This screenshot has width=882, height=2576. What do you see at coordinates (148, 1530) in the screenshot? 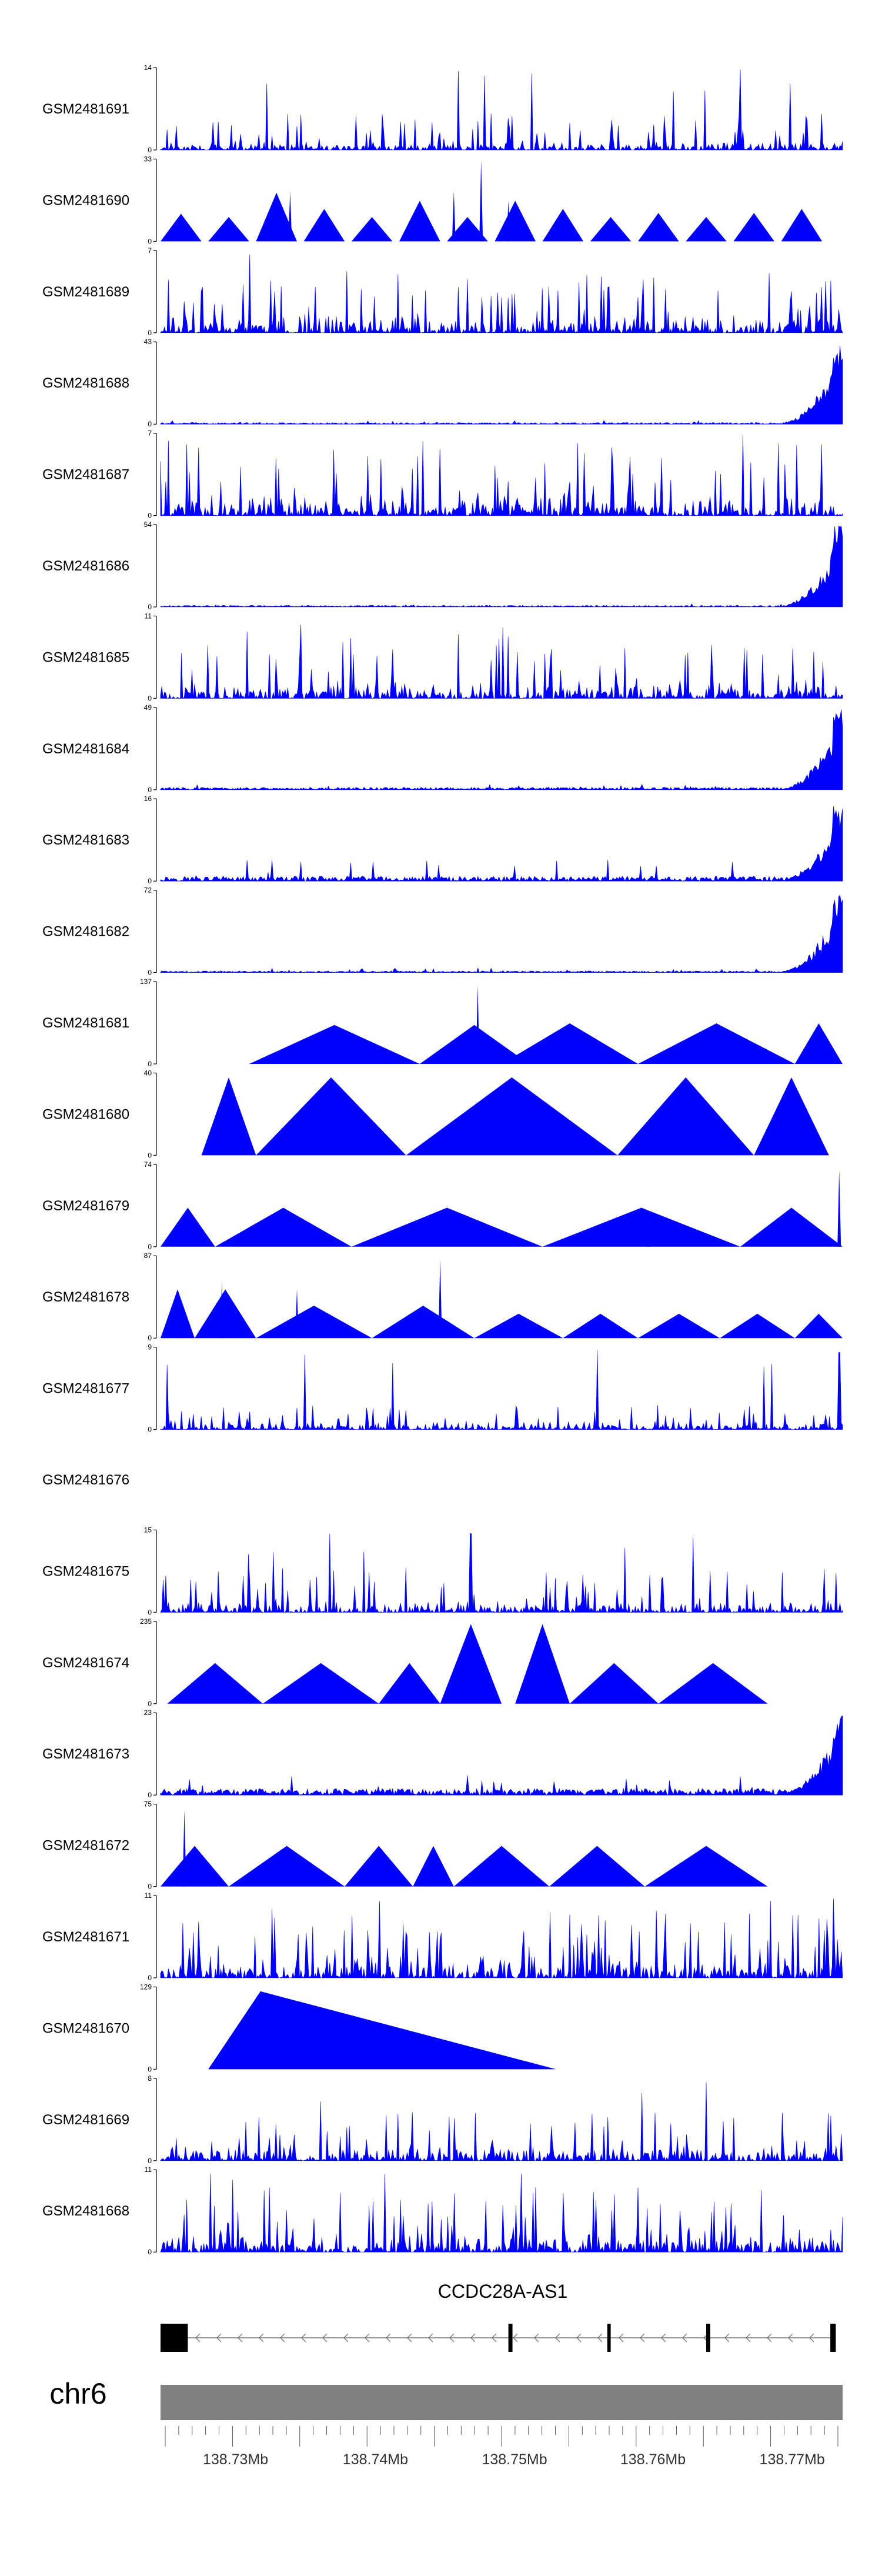
I see `y-max-label: 15` at bounding box center [148, 1530].